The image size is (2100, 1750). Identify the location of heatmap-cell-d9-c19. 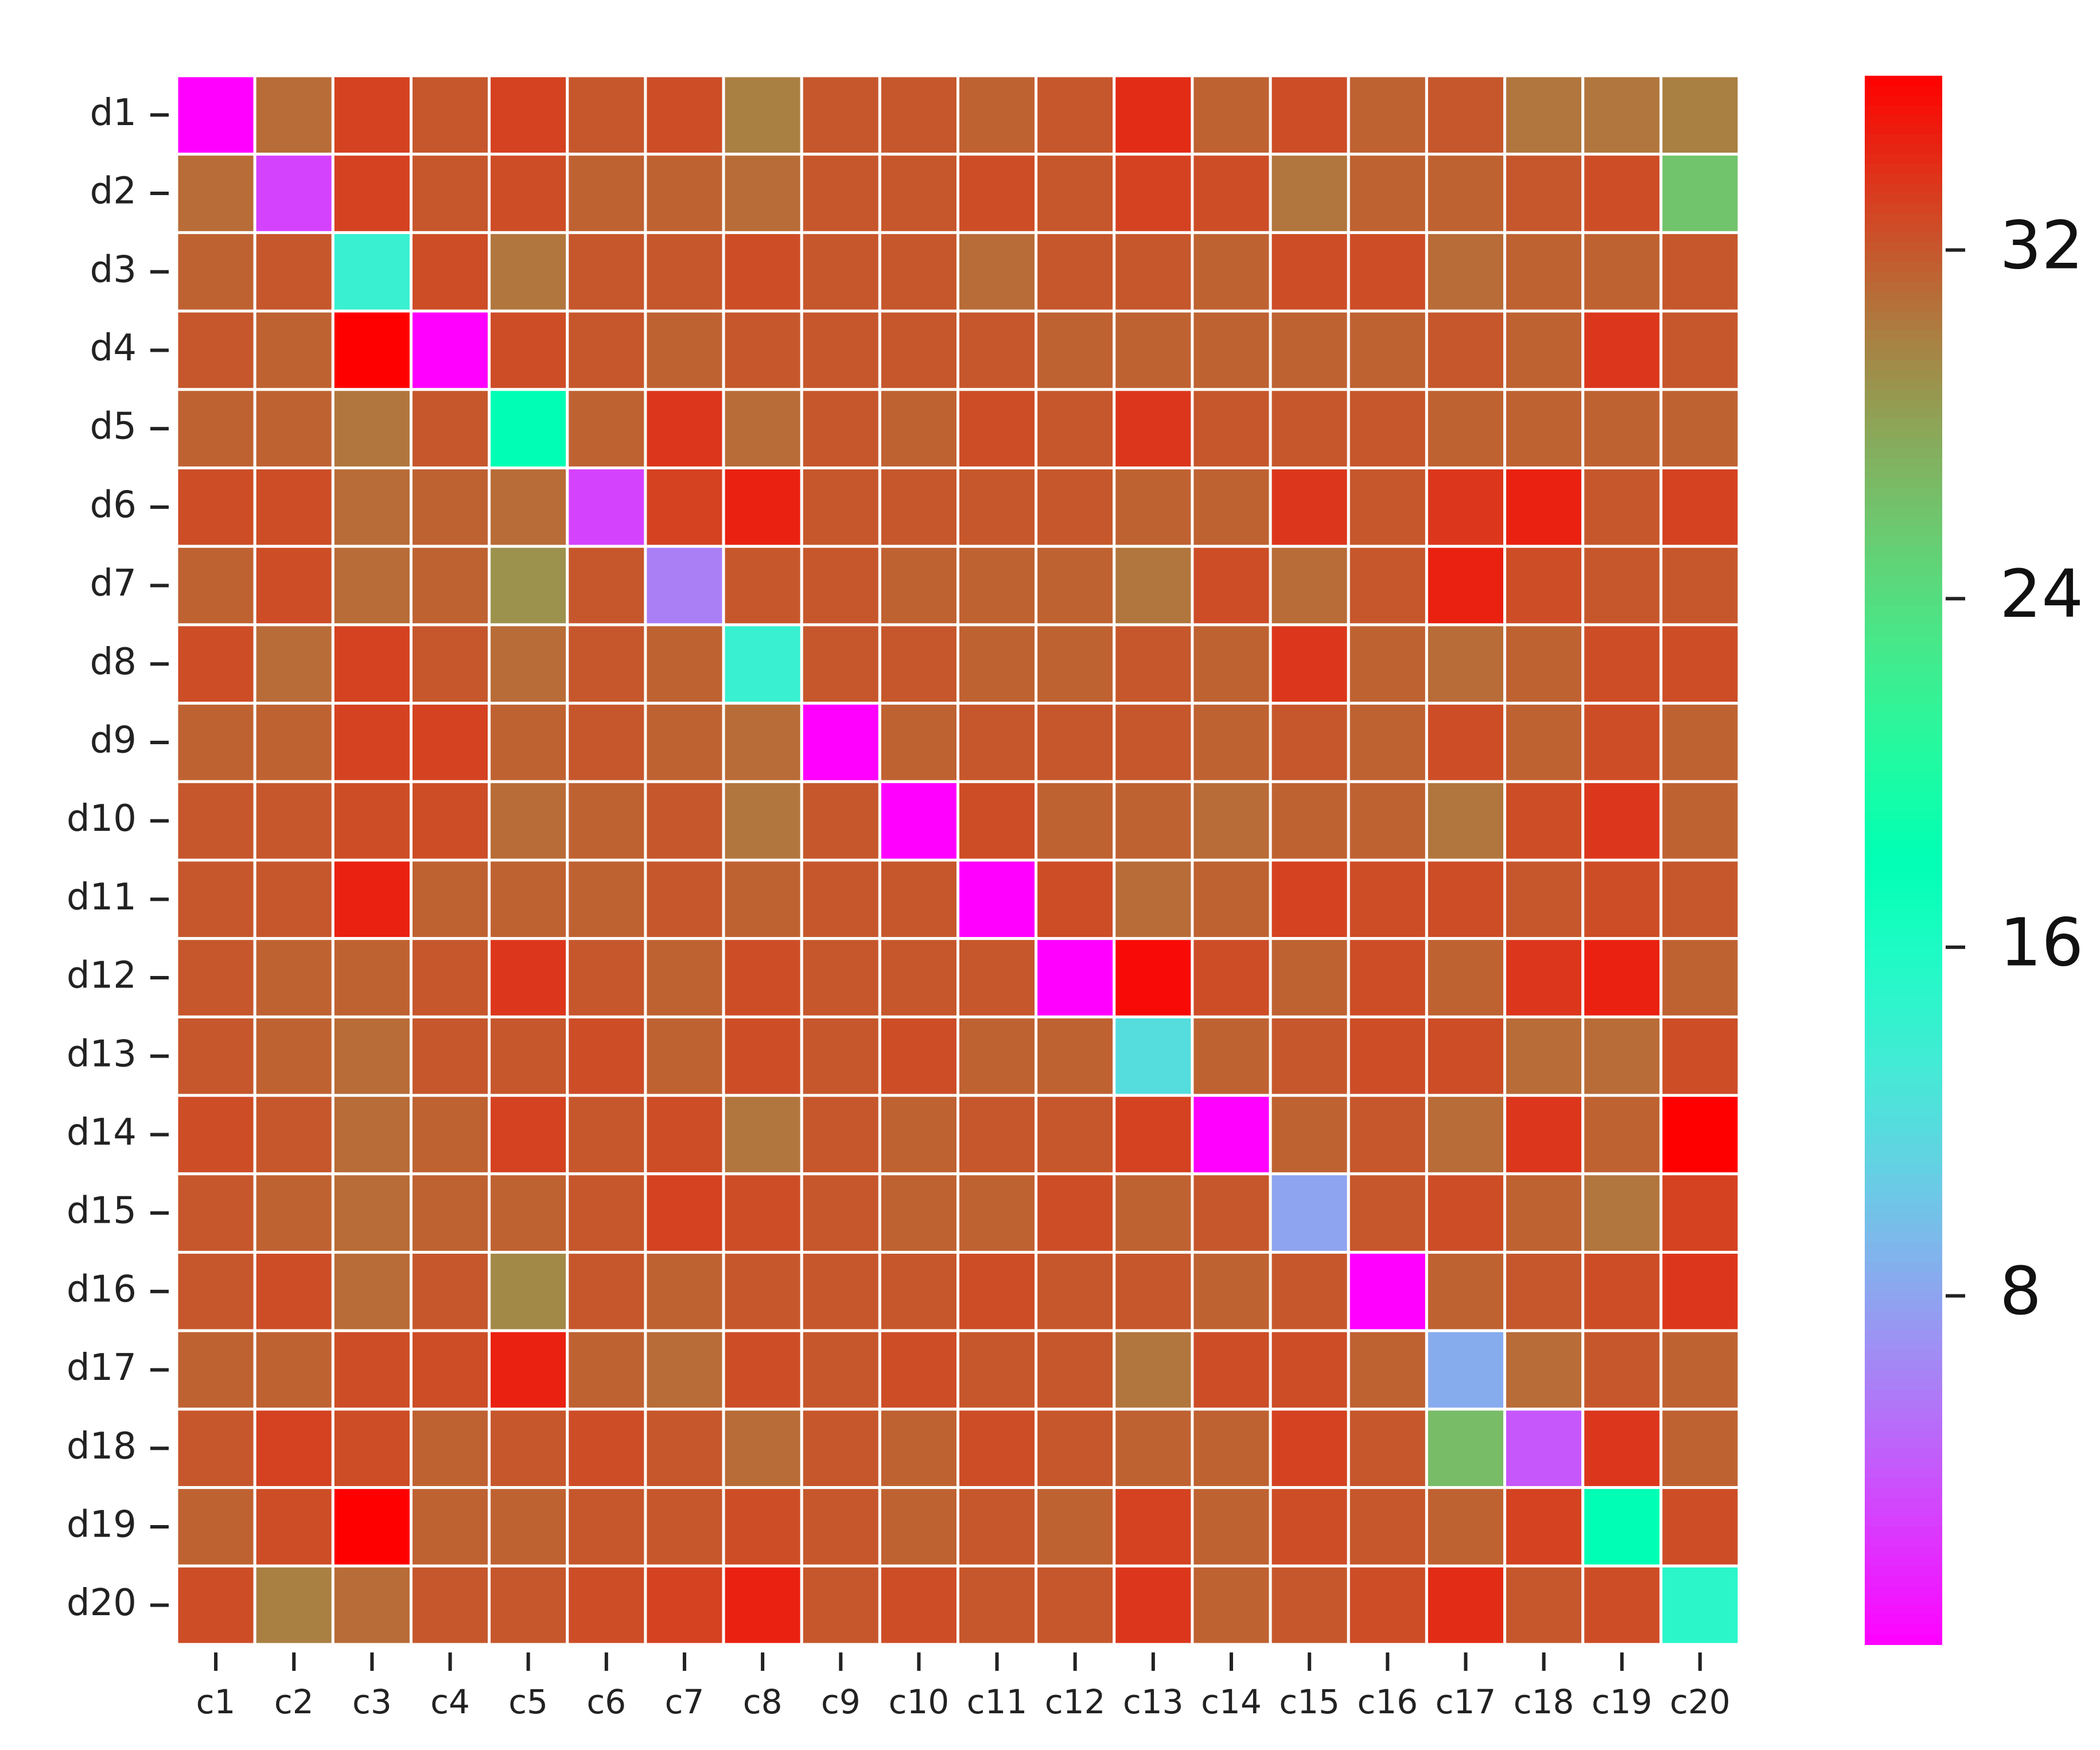
(1622, 742).